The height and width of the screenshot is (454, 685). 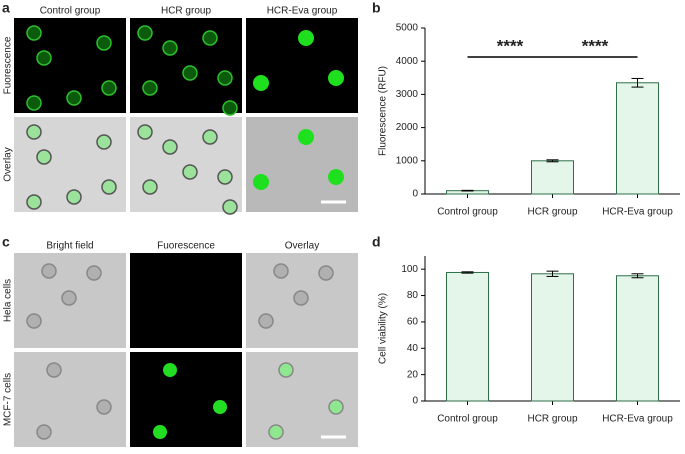 I want to click on column-label: Control group, so click(x=70, y=11).